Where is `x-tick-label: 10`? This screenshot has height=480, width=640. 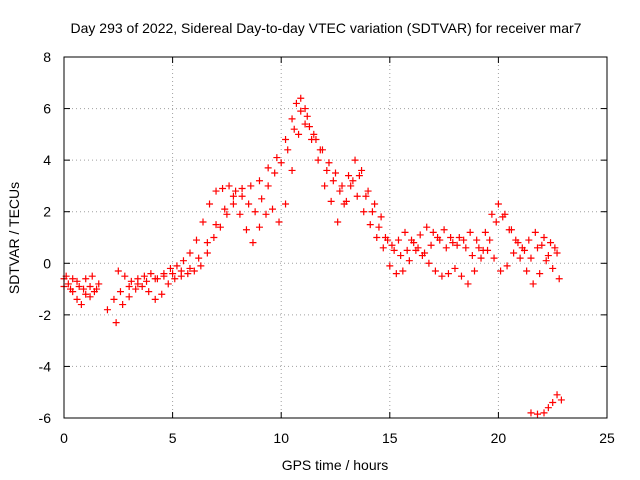
x-tick-label: 10 is located at coordinates (281, 438).